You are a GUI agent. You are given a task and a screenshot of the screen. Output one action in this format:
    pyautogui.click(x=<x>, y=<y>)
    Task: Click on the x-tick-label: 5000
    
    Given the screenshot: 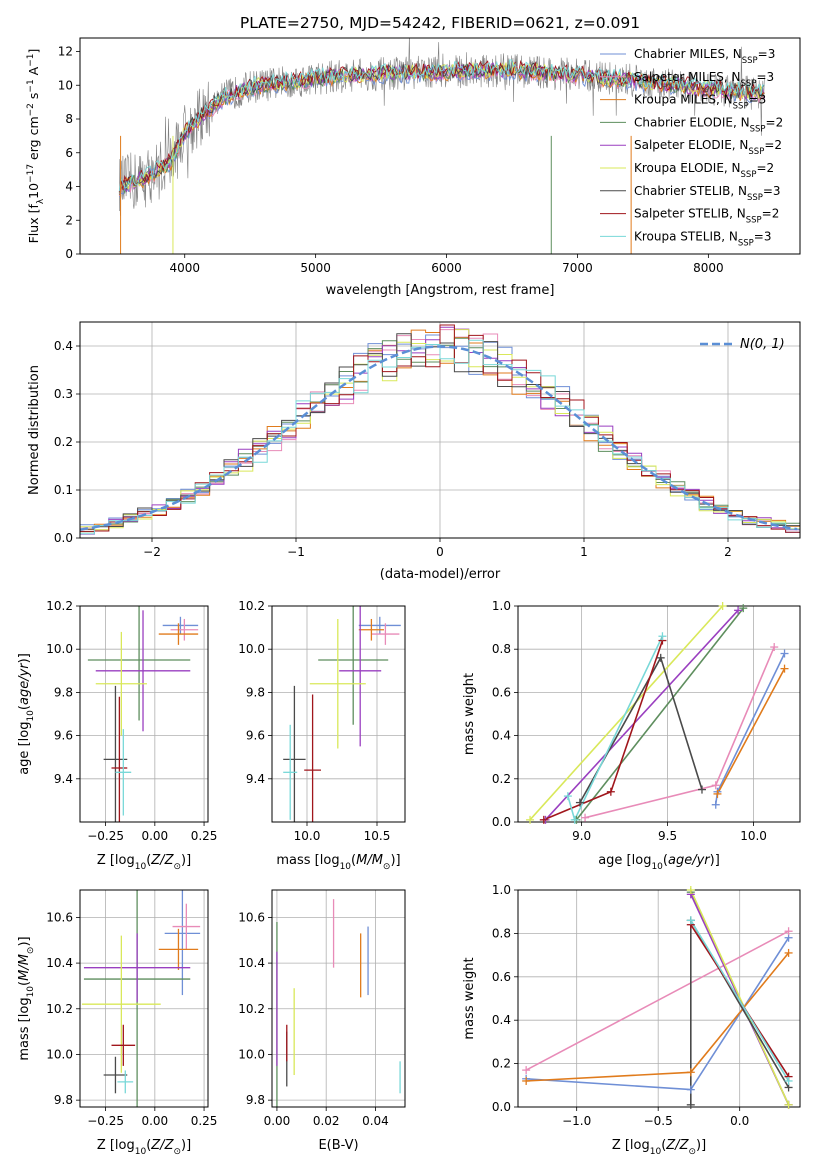 What is the action you would take?
    pyautogui.click(x=315, y=268)
    